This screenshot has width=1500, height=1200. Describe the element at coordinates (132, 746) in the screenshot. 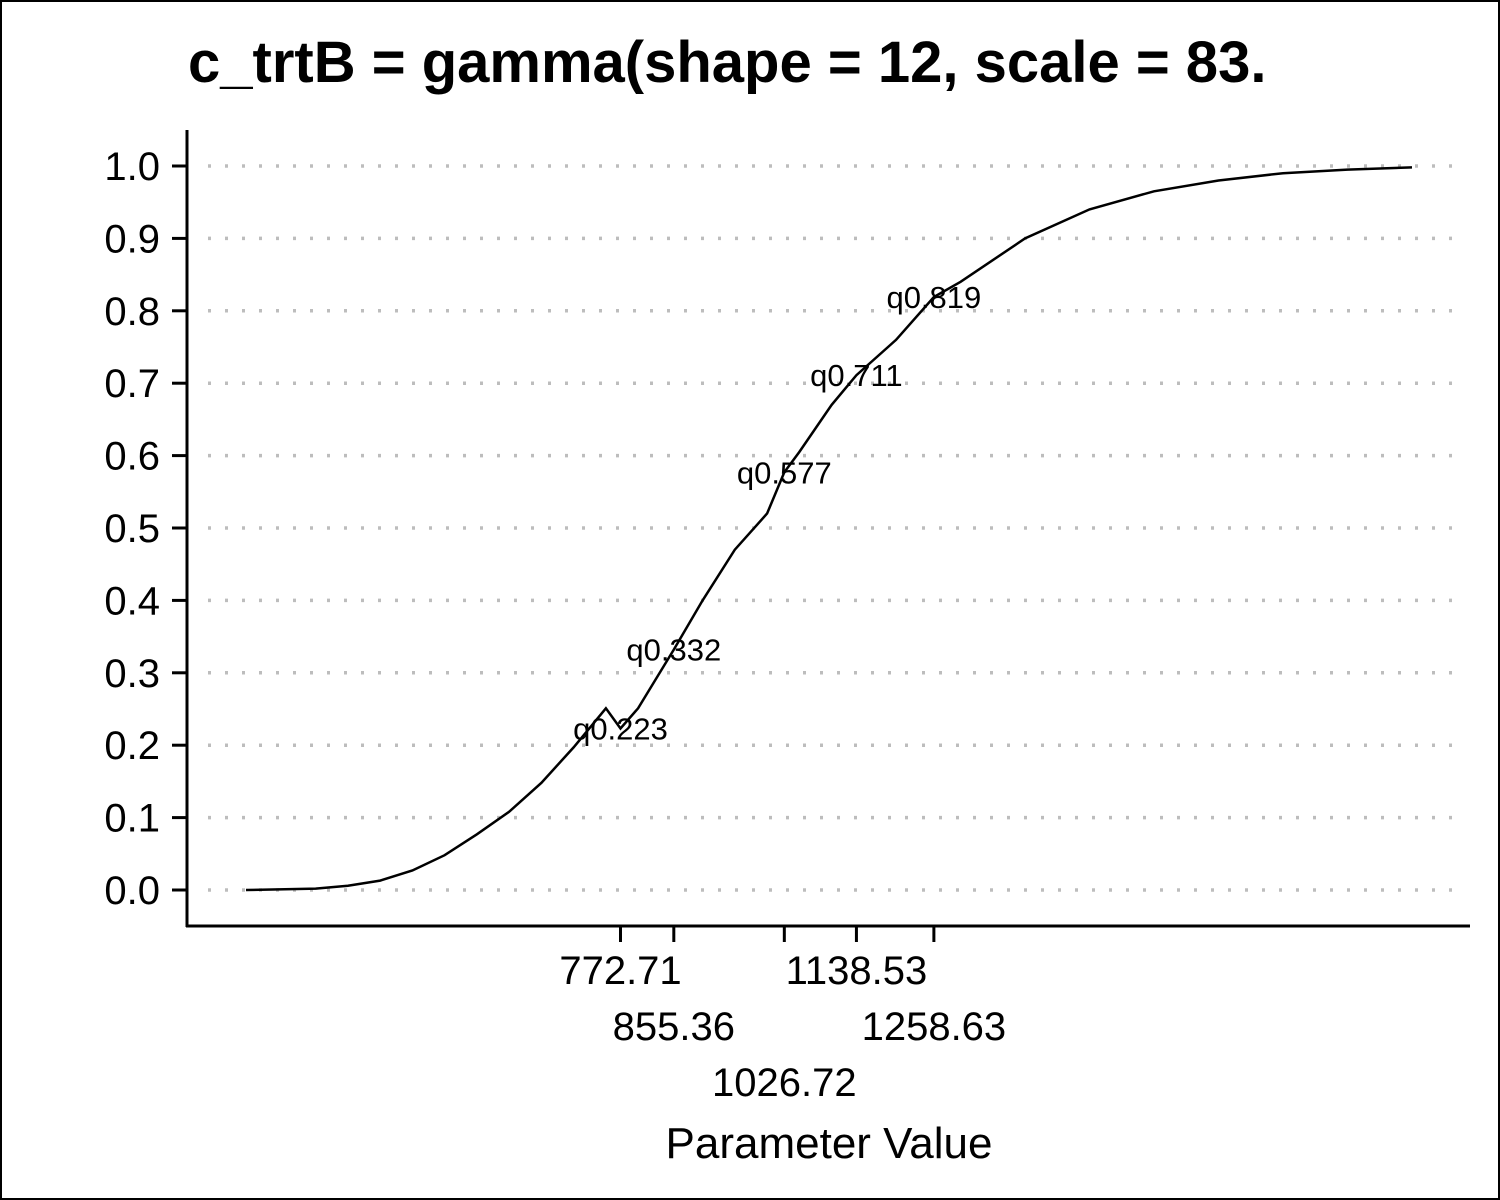

I see `y-tick-label: 0.2` at that location.